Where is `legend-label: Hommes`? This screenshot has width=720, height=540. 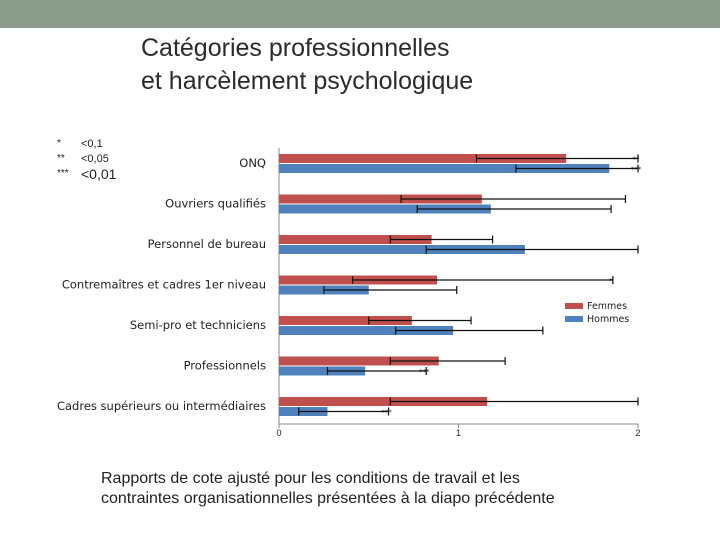
legend-label: Hommes is located at coordinates (608, 319).